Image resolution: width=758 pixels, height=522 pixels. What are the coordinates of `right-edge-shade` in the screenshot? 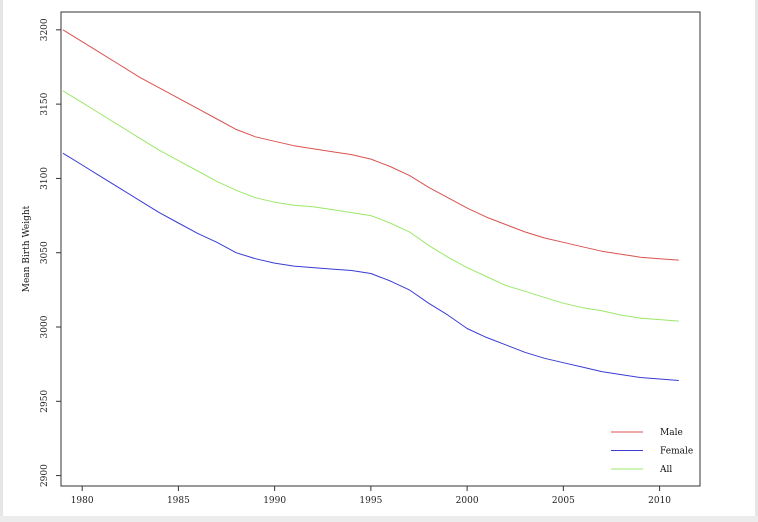 It's located at (756, 261).